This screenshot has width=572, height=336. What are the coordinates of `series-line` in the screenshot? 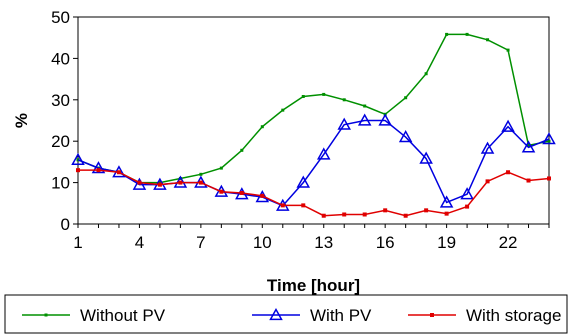 It's located at (314, 193).